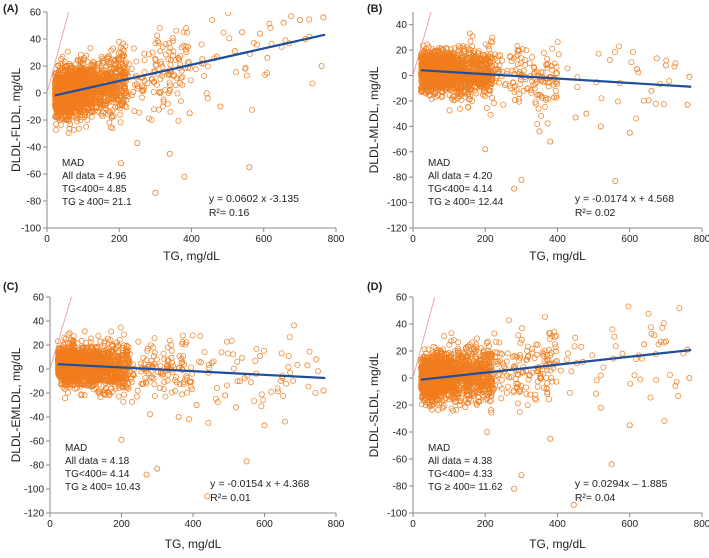 The height and width of the screenshot is (558, 709). I want to click on y-tick-label: 60, so click(39, 298).